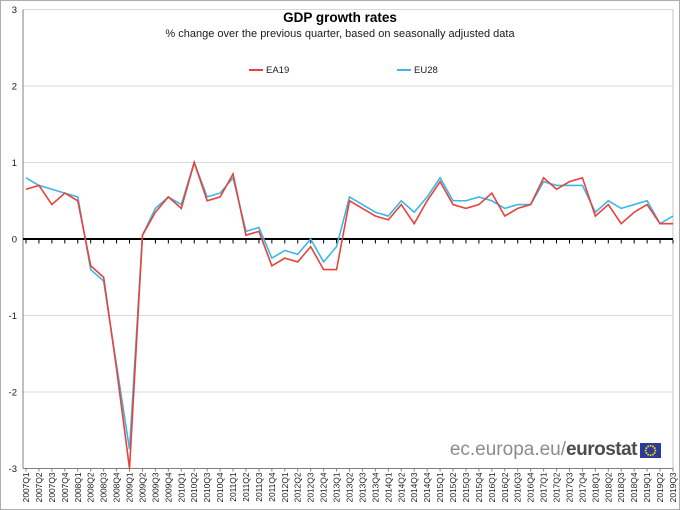  What do you see at coordinates (233, 487) in the screenshot?
I see `x-axis-label: 2011Q1` at bounding box center [233, 487].